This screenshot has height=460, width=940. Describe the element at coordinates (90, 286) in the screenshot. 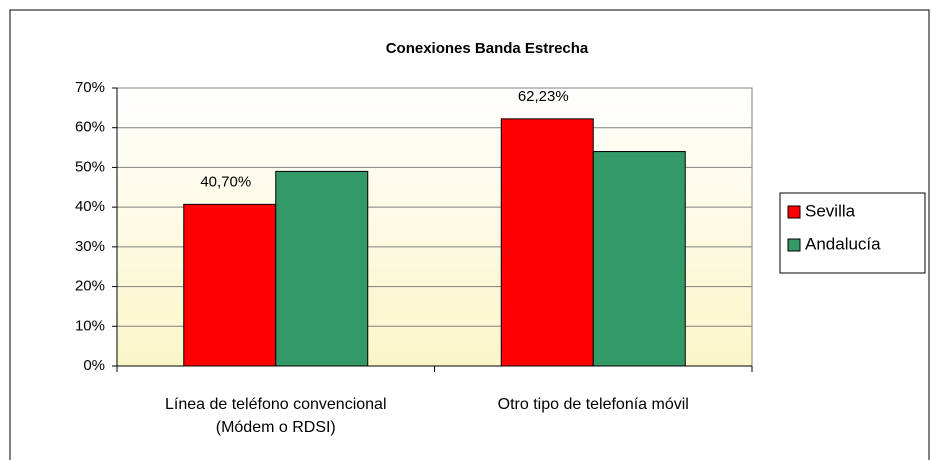

I see `y-tick-label: 20%` at that location.